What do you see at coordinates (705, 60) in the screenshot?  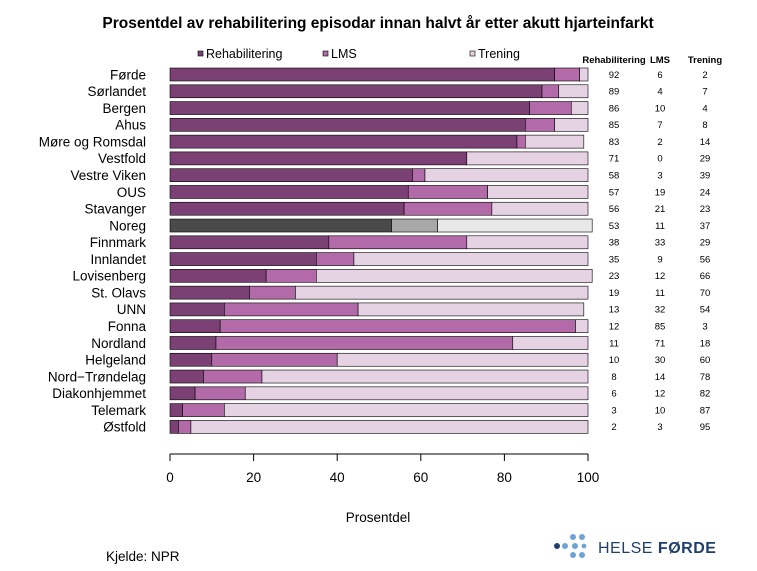 I see `table-header: Trening` at bounding box center [705, 60].